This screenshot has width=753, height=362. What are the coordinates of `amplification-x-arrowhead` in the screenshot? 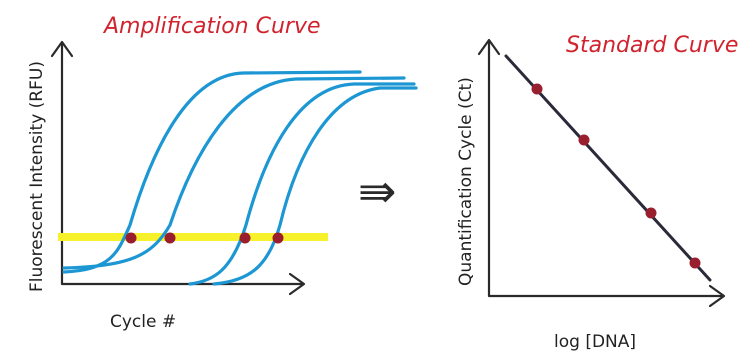 It's located at (297, 284).